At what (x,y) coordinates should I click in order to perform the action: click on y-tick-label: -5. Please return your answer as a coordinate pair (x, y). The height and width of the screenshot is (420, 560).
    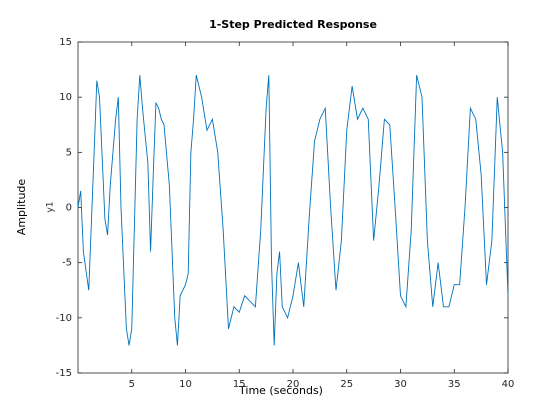
    Looking at the image, I should click on (67, 263).